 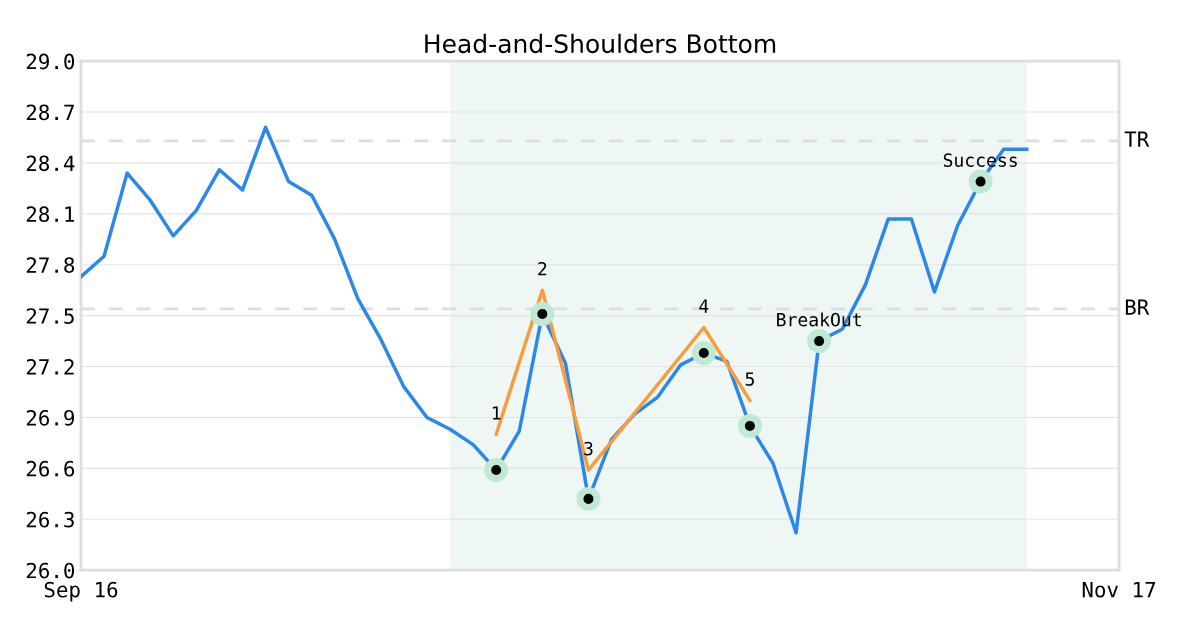 What do you see at coordinates (50, 316) in the screenshot?
I see `y-tick-label: 27.5` at bounding box center [50, 316].